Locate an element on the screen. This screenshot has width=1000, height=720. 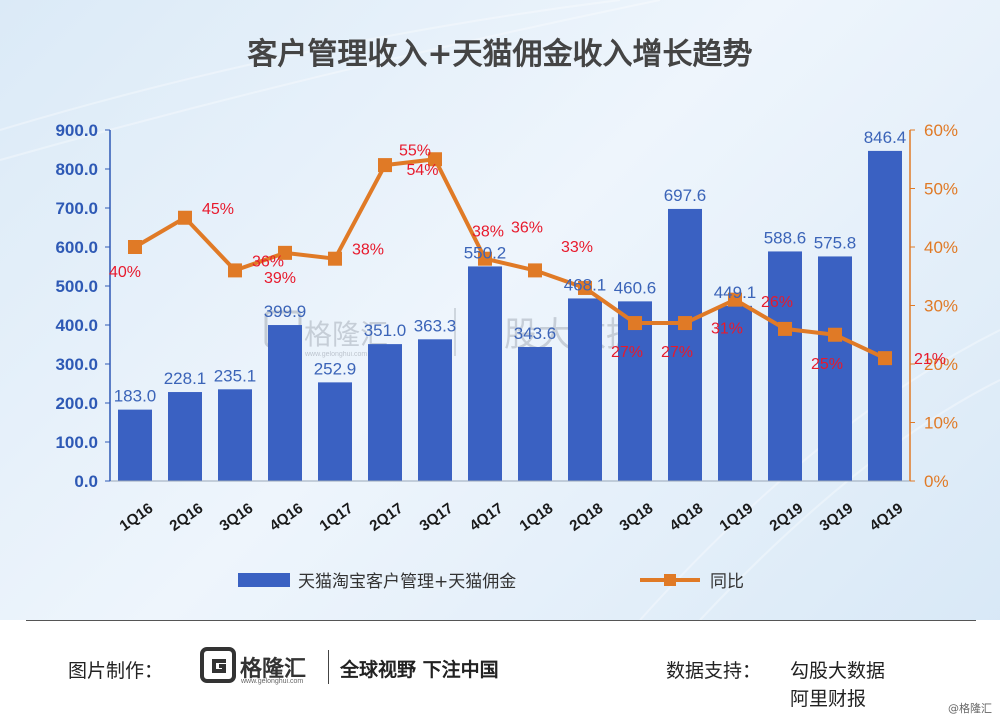
y-right-tick-label: 10% is located at coordinates (941, 423).